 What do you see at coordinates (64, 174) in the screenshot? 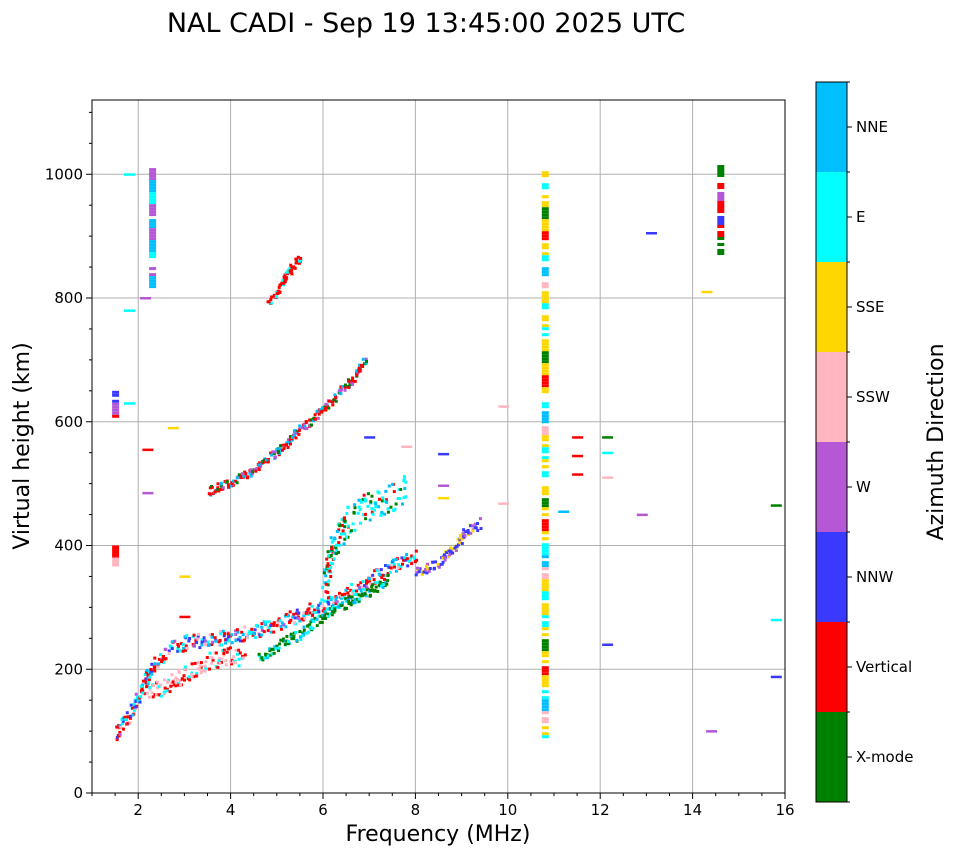
I see `y-tick-label: 1000` at bounding box center [64, 174].